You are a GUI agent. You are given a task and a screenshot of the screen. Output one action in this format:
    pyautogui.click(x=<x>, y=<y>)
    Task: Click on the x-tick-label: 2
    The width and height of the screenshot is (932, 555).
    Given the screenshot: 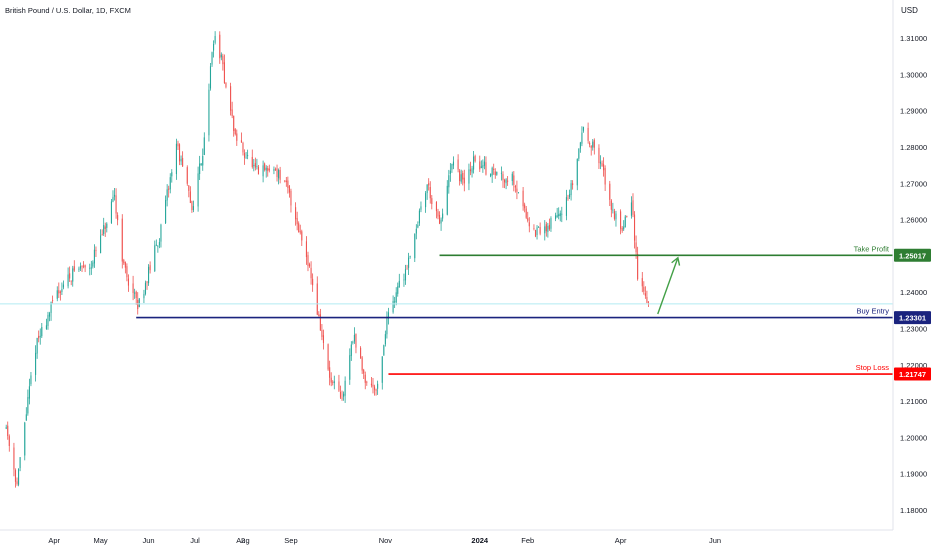 What is the action you would take?
    pyautogui.click(x=243, y=540)
    